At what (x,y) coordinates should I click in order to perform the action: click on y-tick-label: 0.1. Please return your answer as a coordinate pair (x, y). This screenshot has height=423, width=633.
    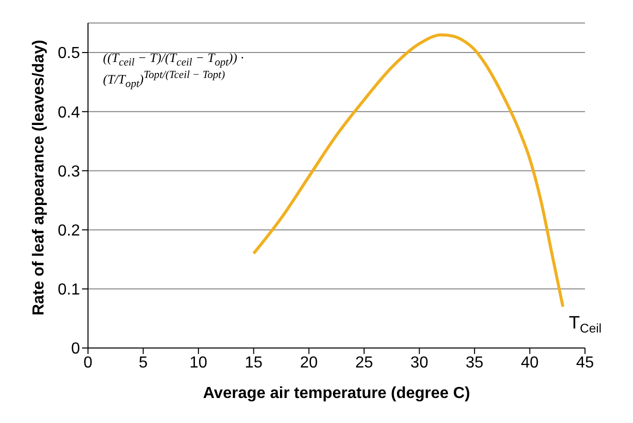
    Looking at the image, I should click on (69, 290).